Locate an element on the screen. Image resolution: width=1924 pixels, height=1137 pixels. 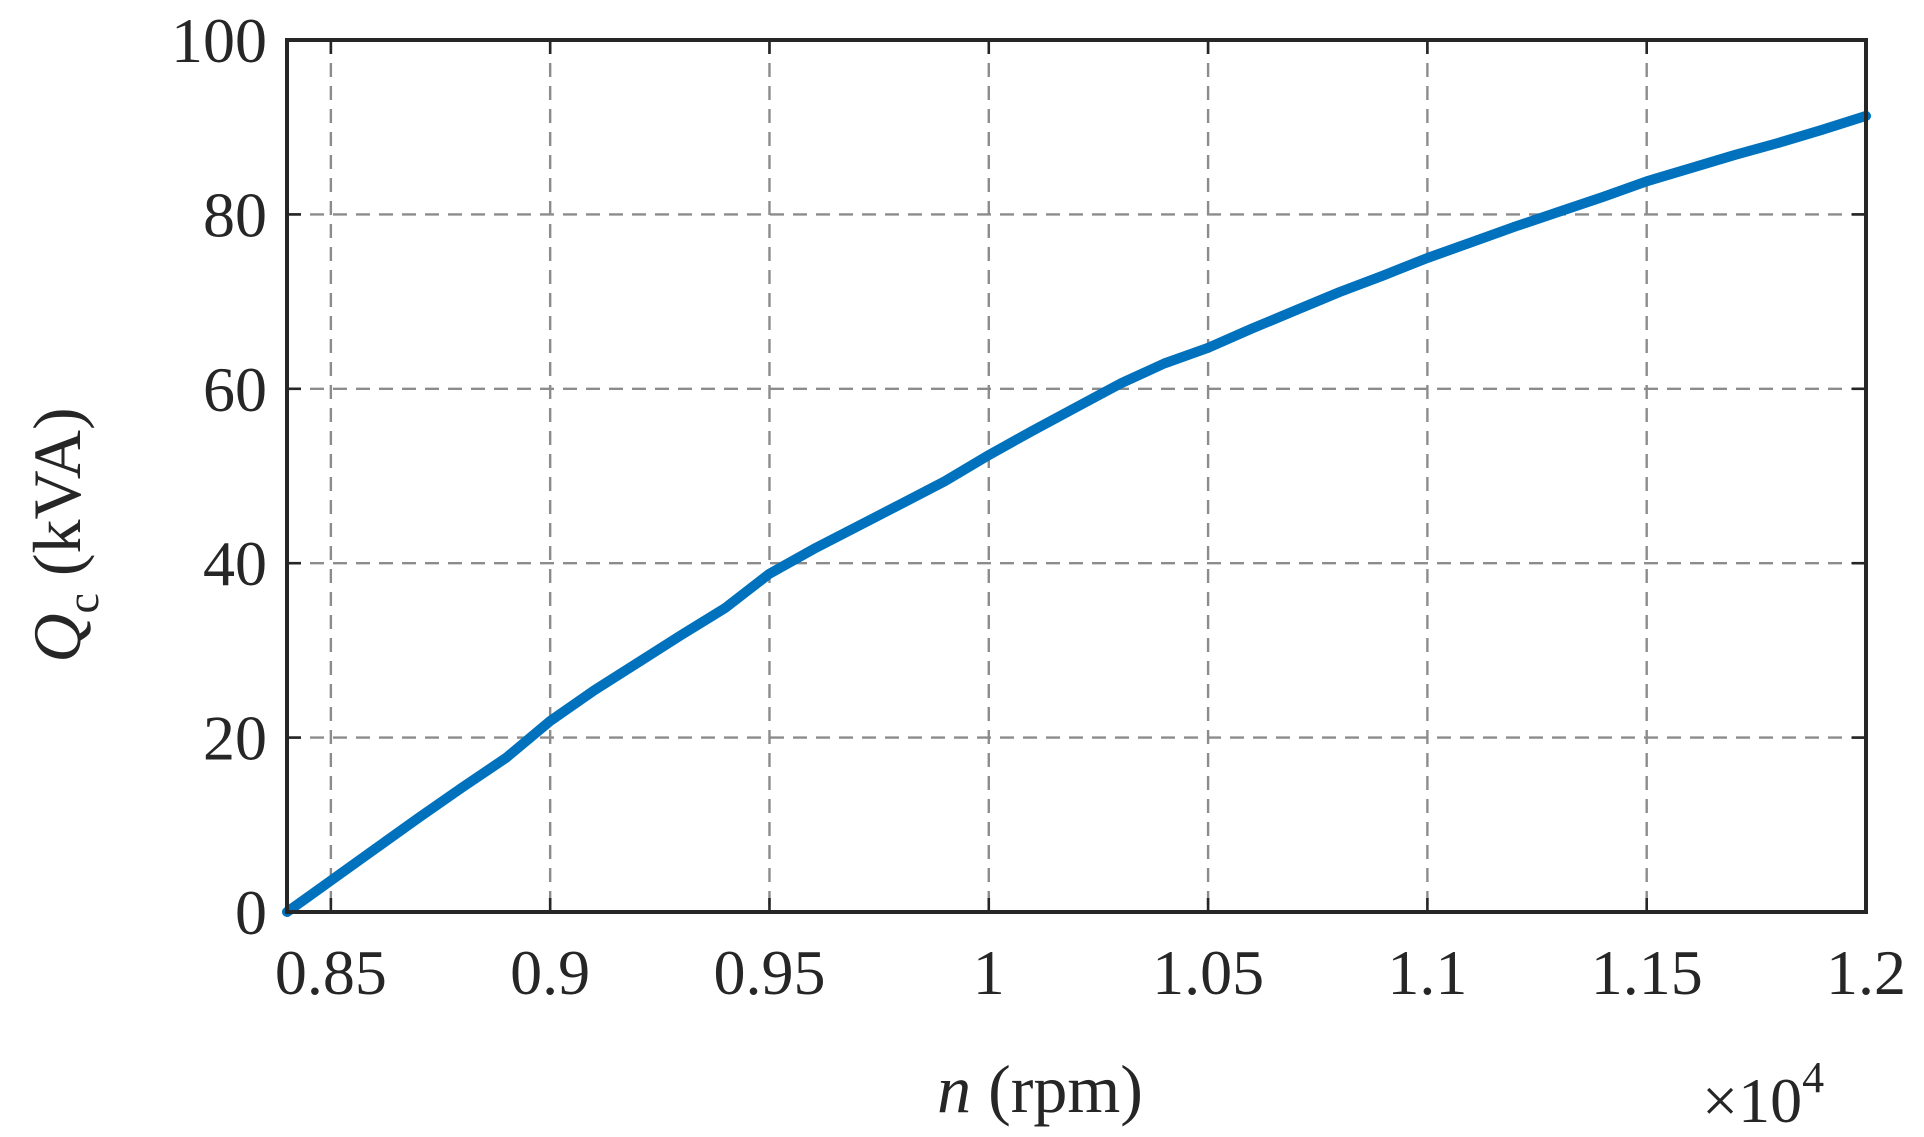
x-tick-label: 1.05 is located at coordinates (1208, 972).